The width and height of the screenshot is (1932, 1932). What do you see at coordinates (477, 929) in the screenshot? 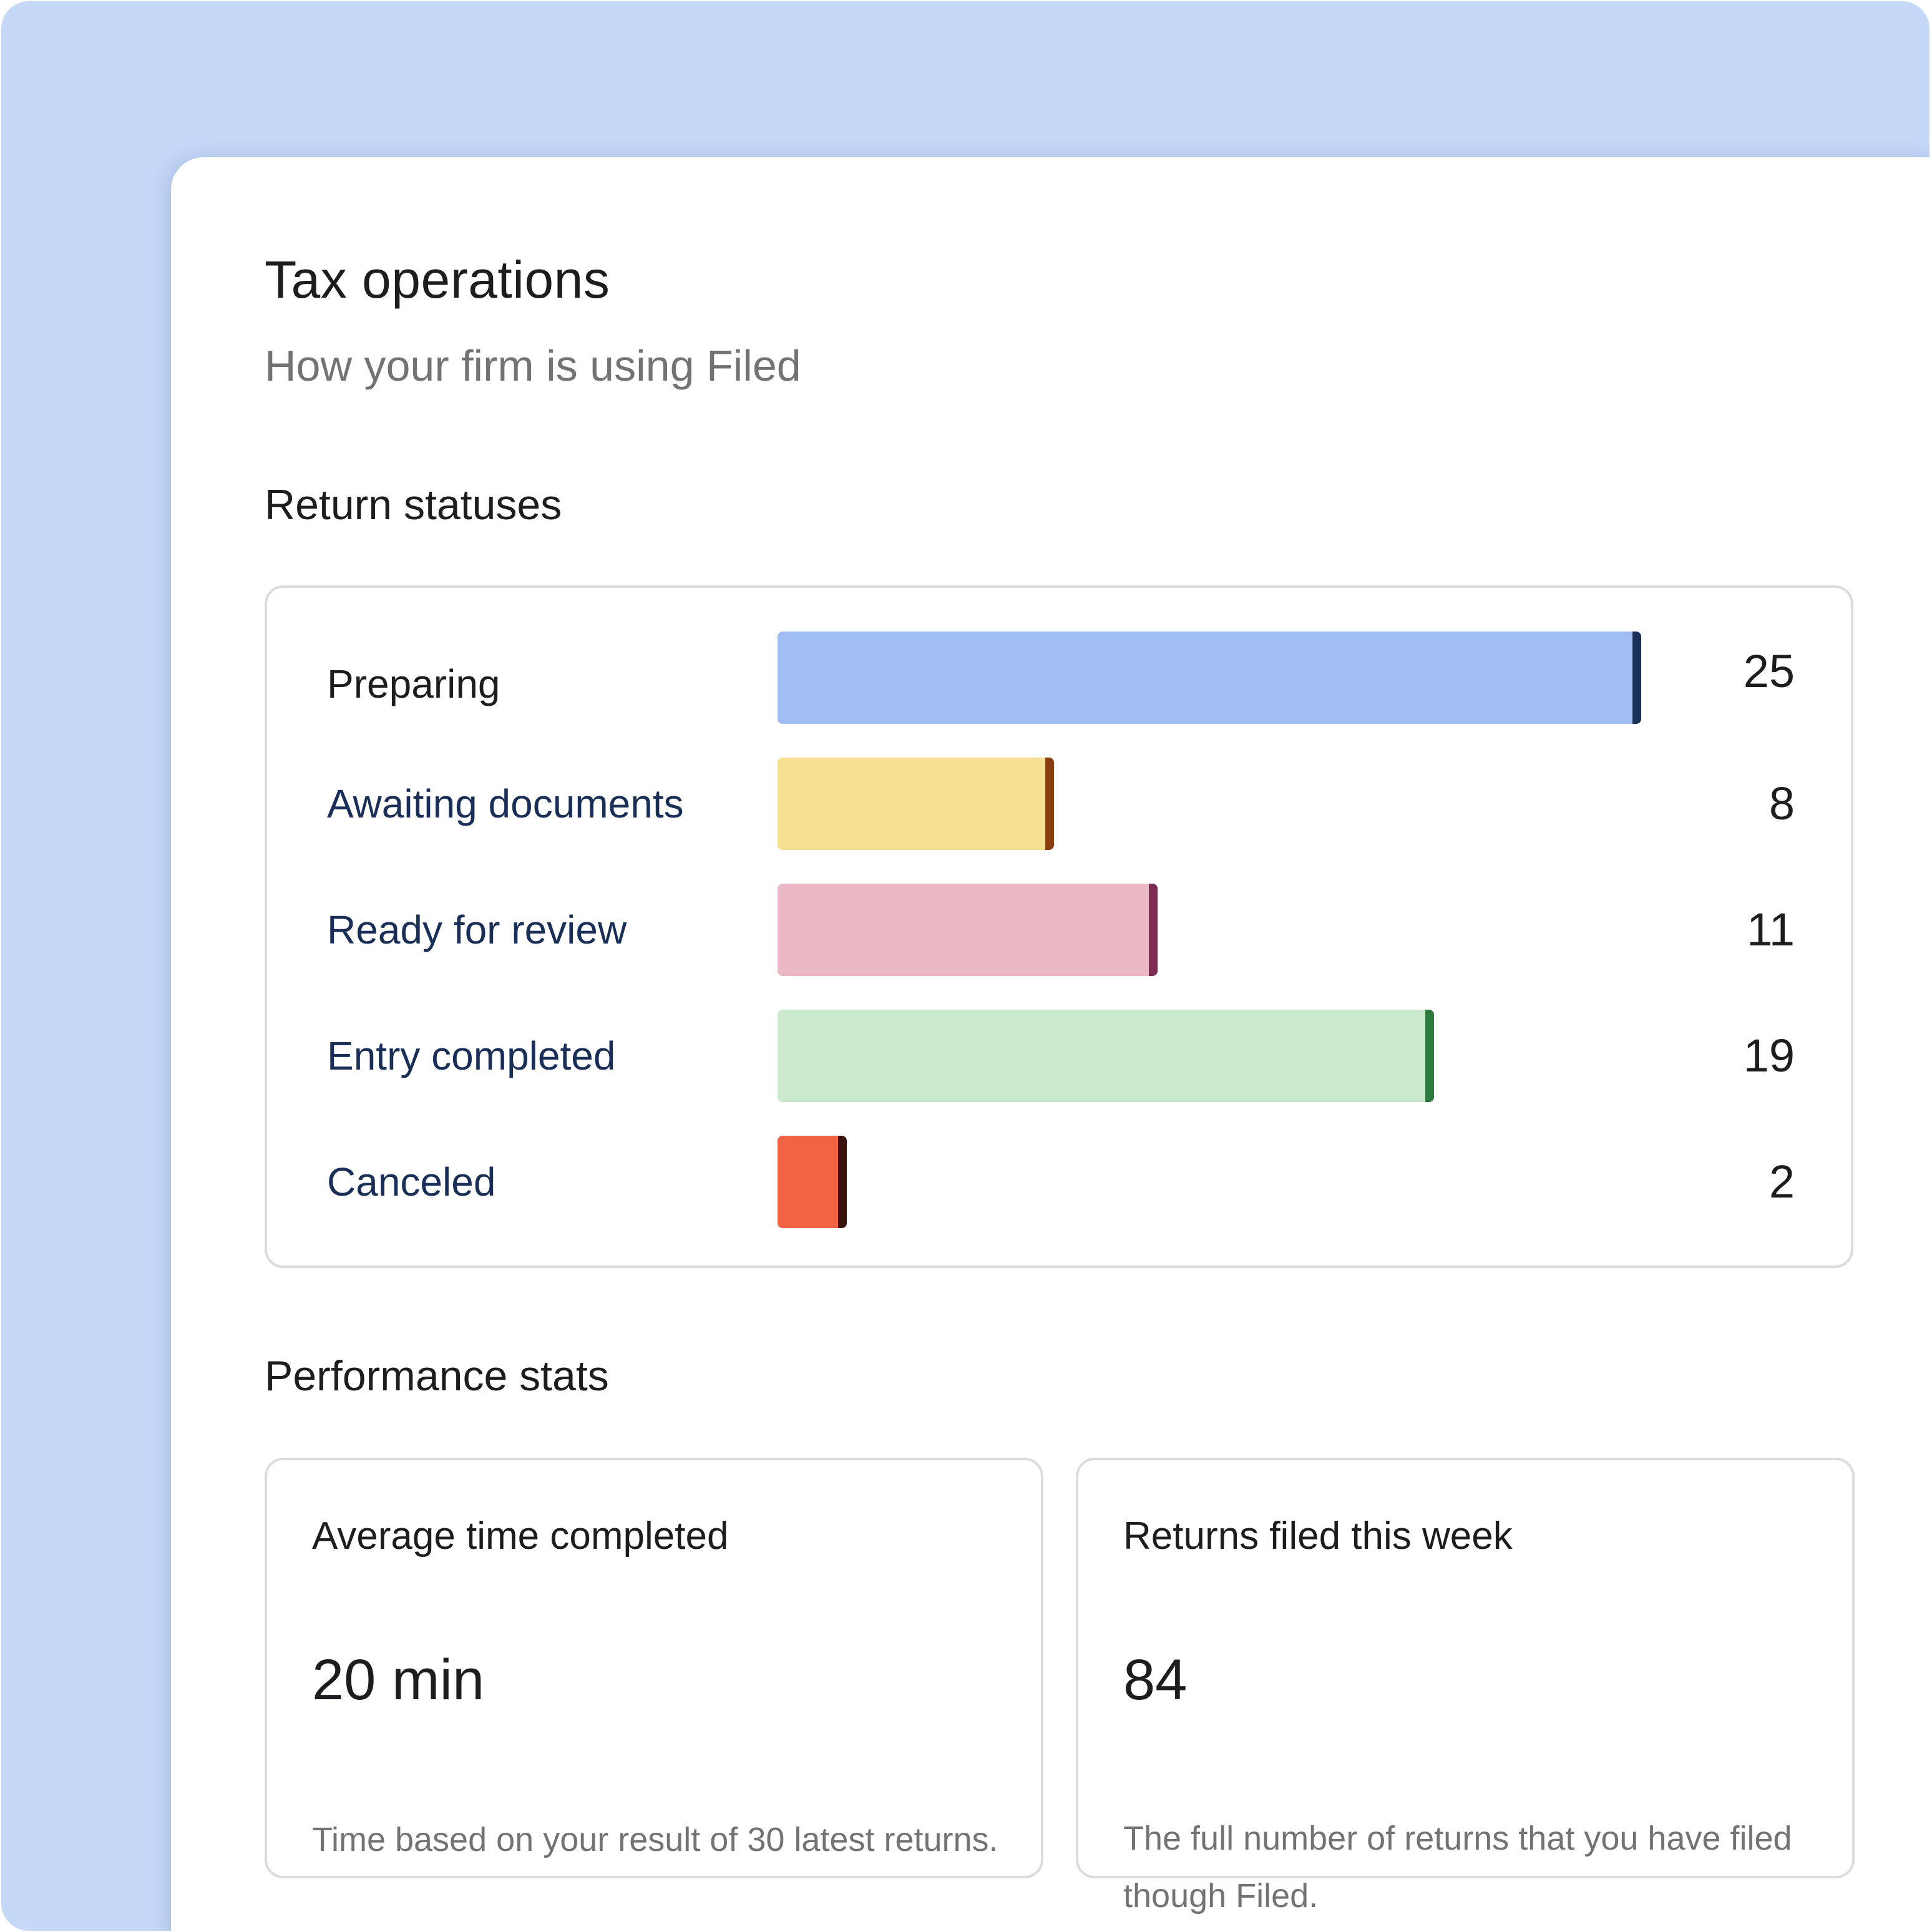
I see `status-label: Ready for review` at bounding box center [477, 929].